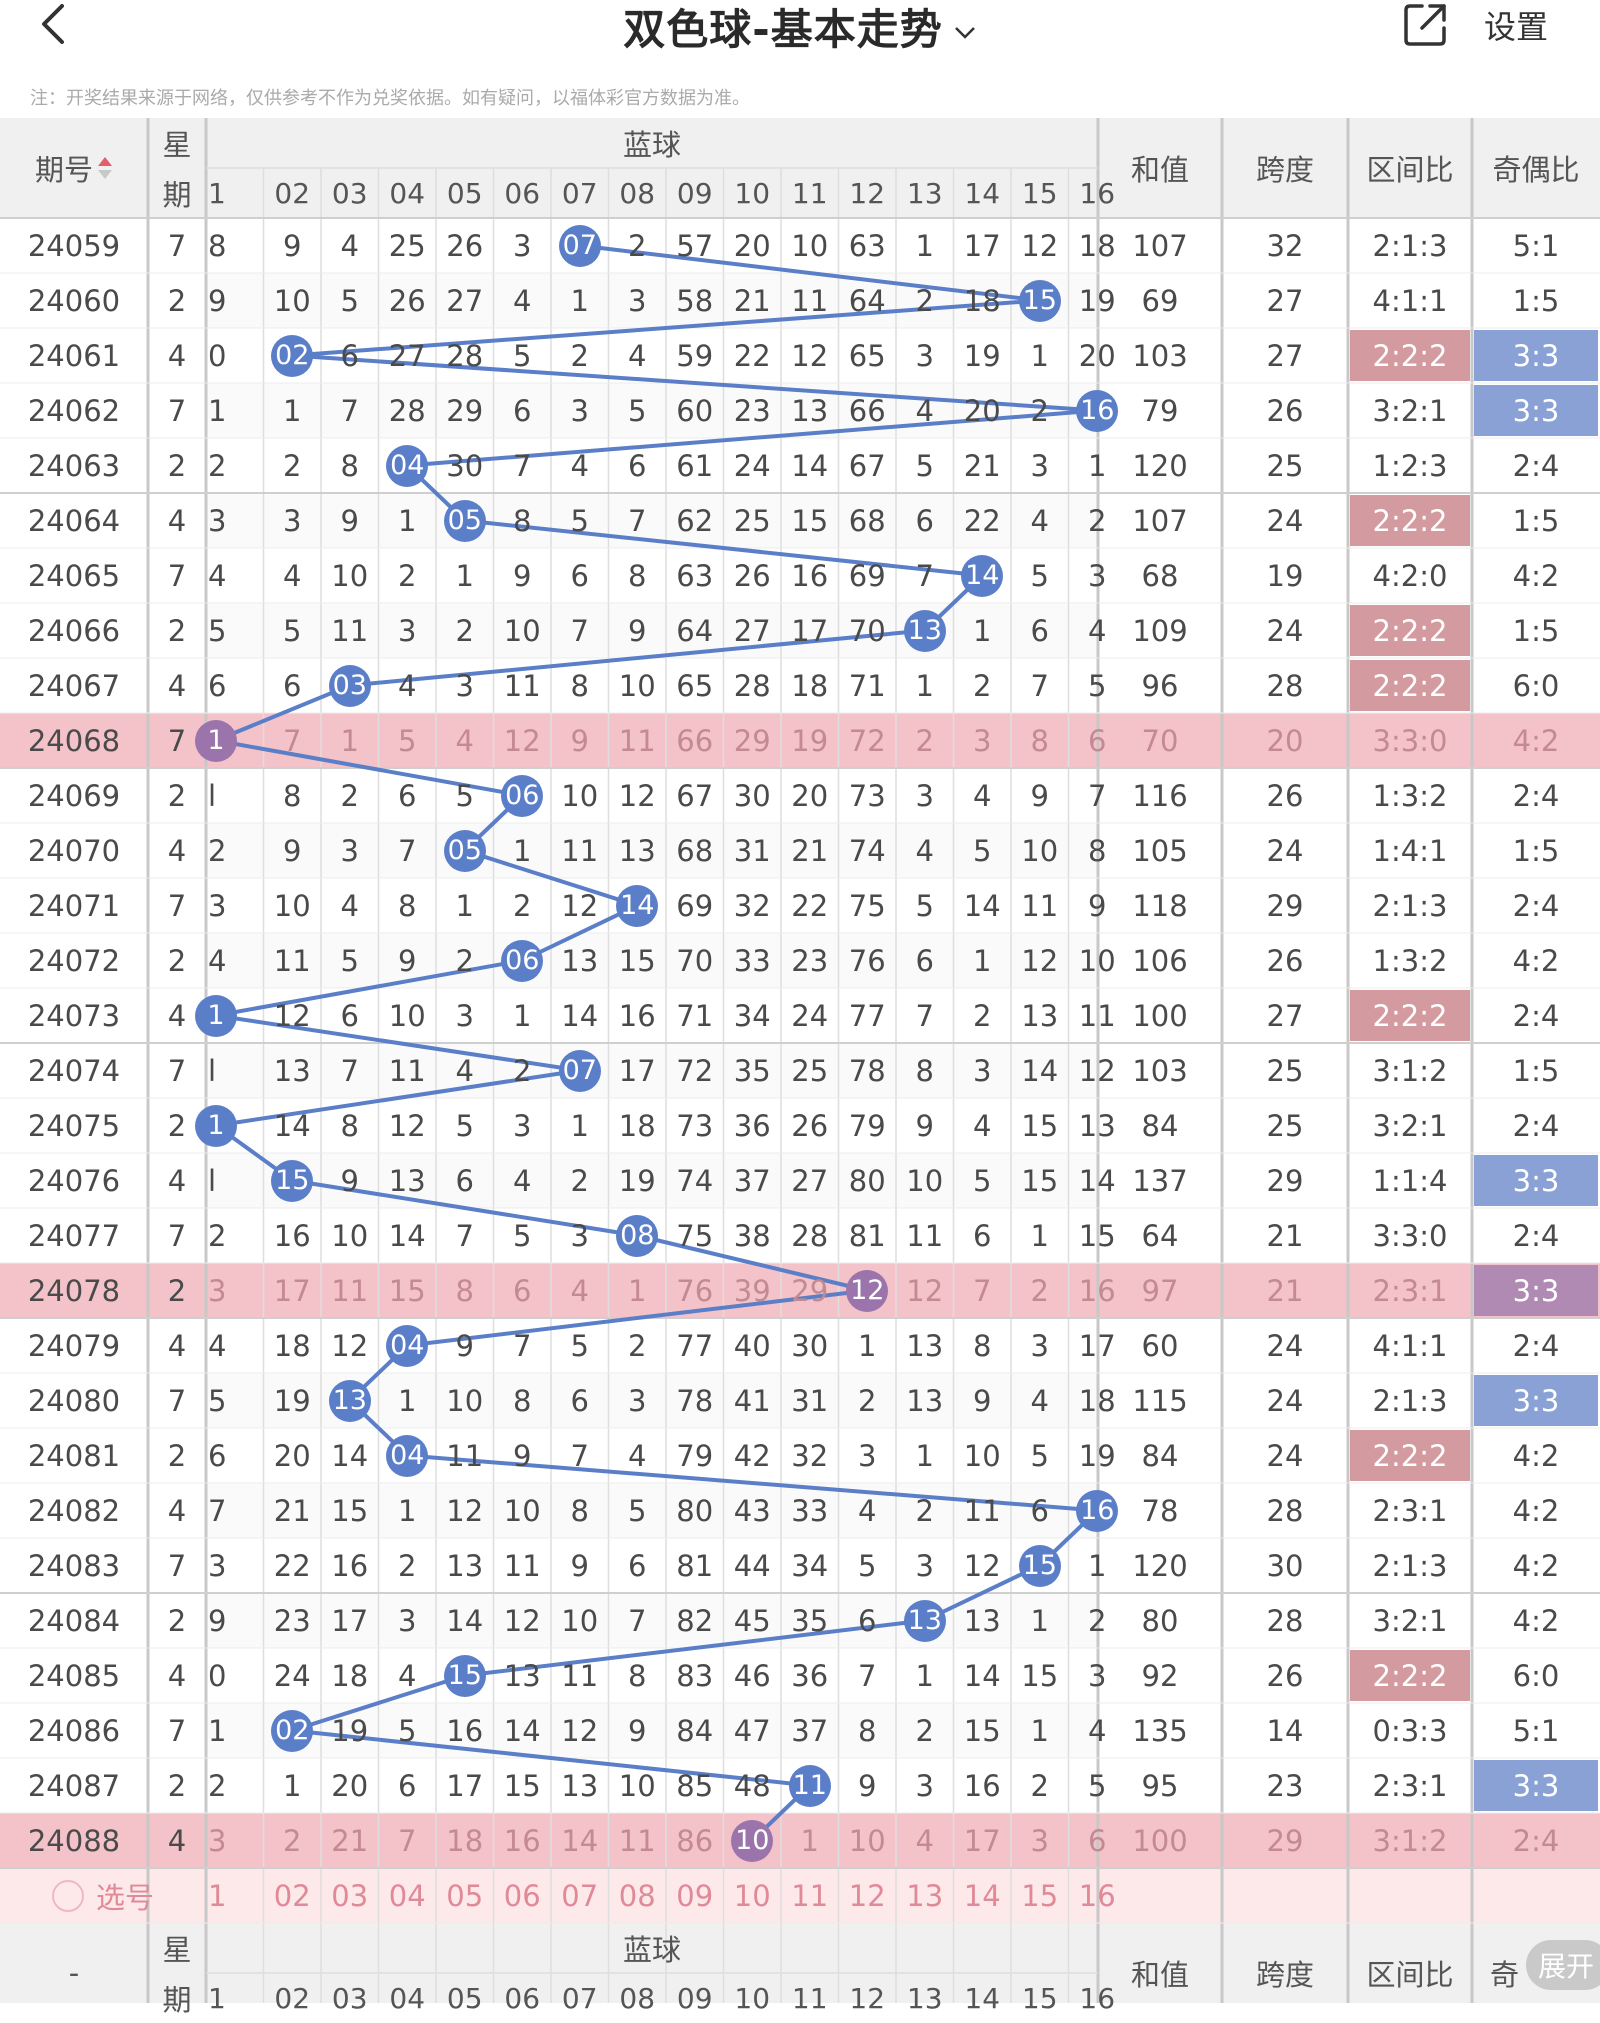 This screenshot has height=2023, width=1600. I want to click on odd-even-cell: 4:2, so click(1536, 575).